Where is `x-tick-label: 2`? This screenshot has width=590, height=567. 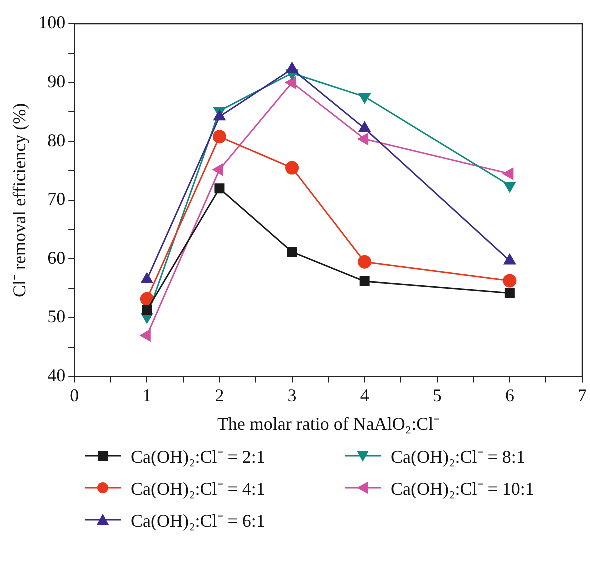
x-tick-label: 2 is located at coordinates (219, 395).